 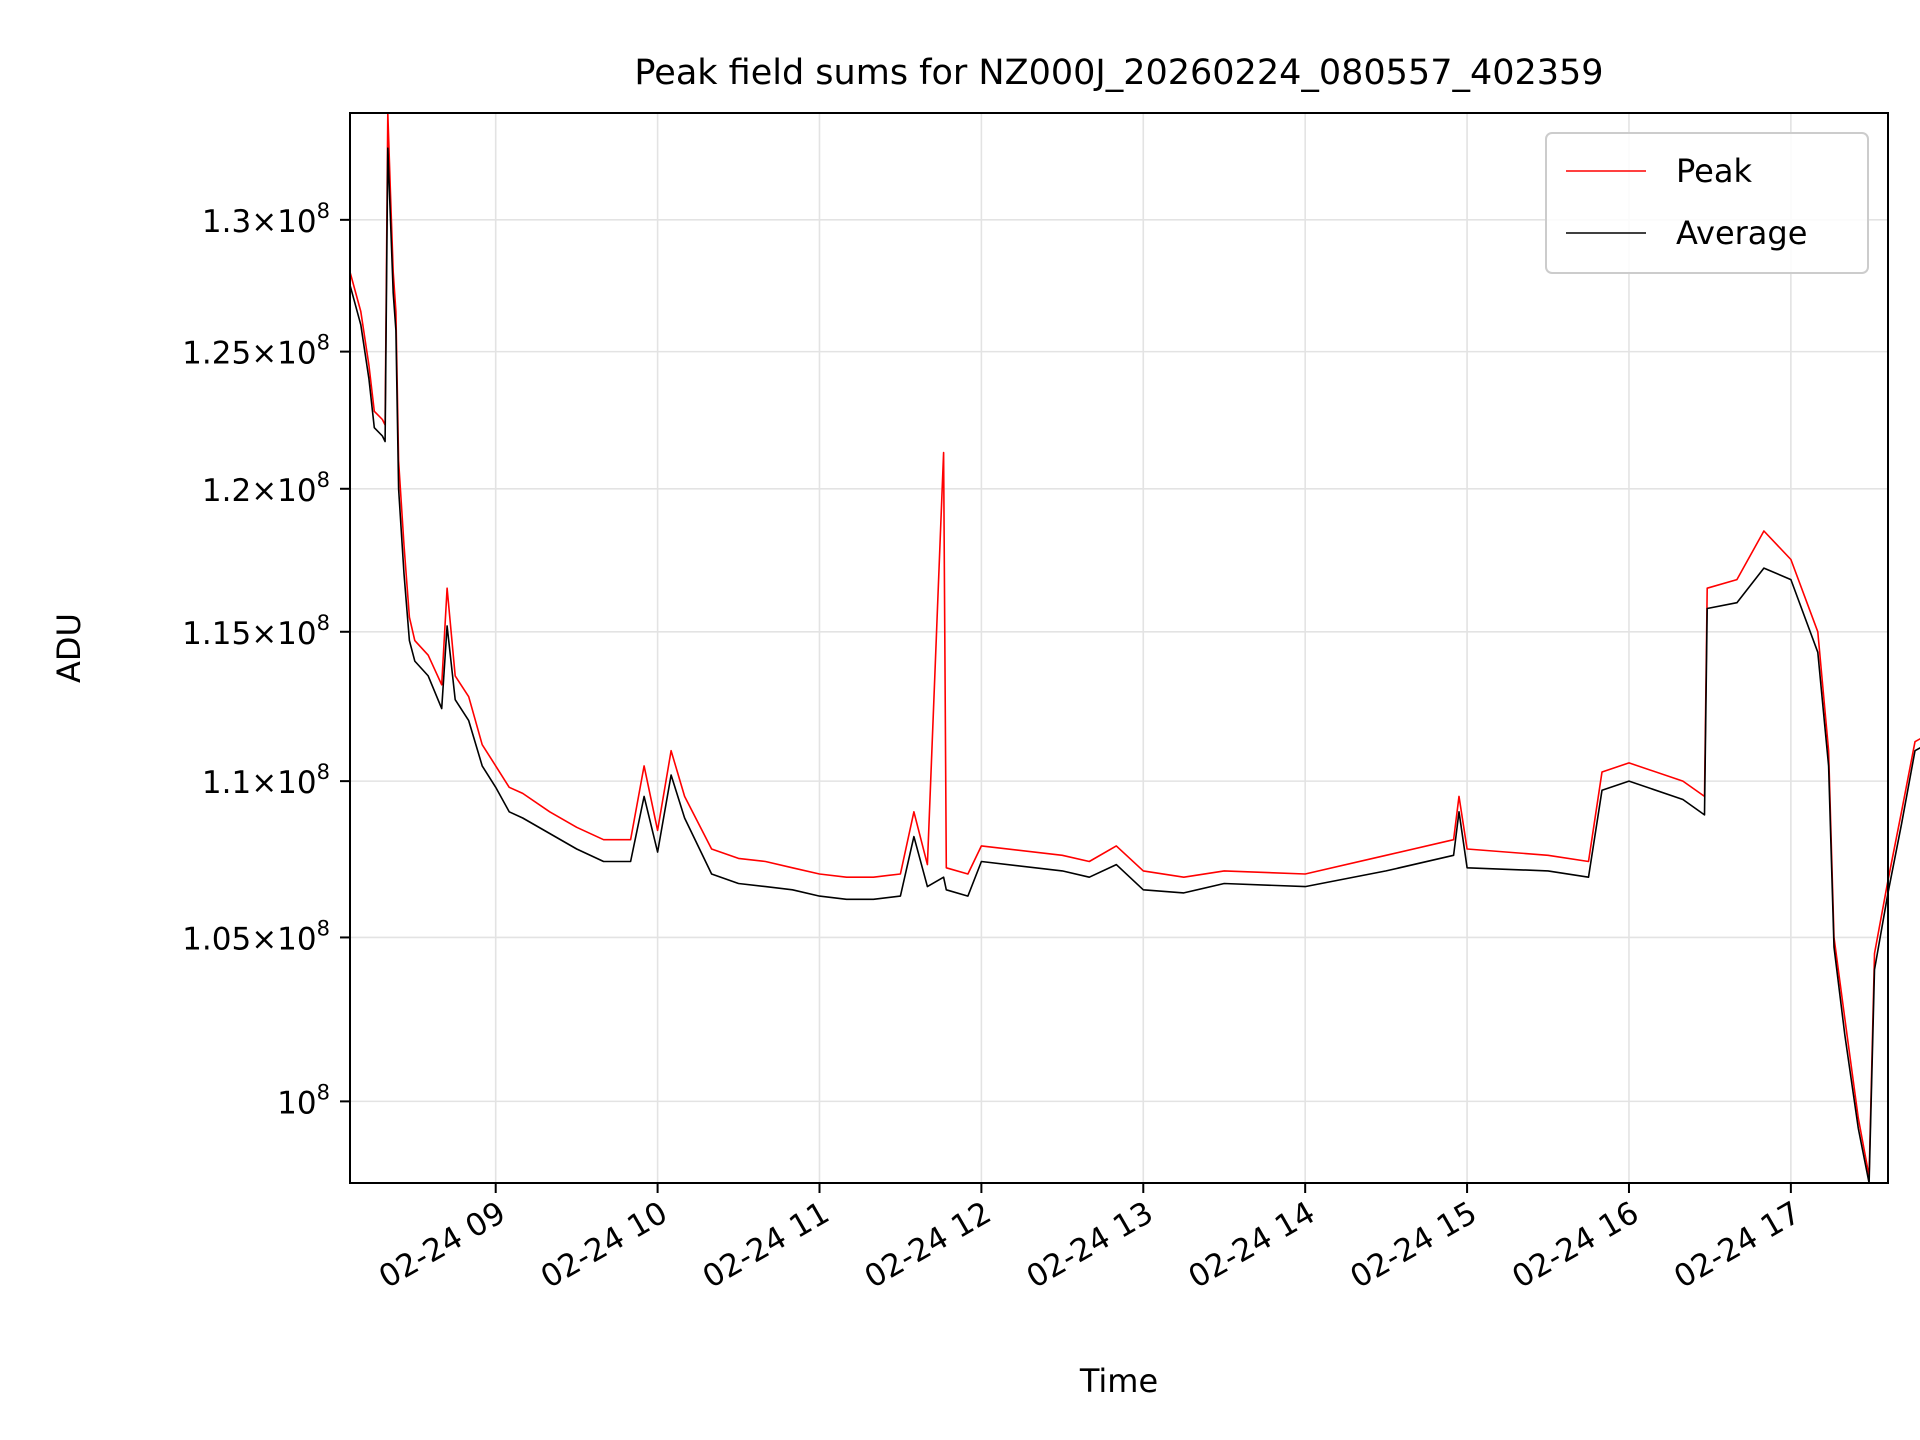 What do you see at coordinates (1118, 1381) in the screenshot?
I see `x-axis-label: Time` at bounding box center [1118, 1381].